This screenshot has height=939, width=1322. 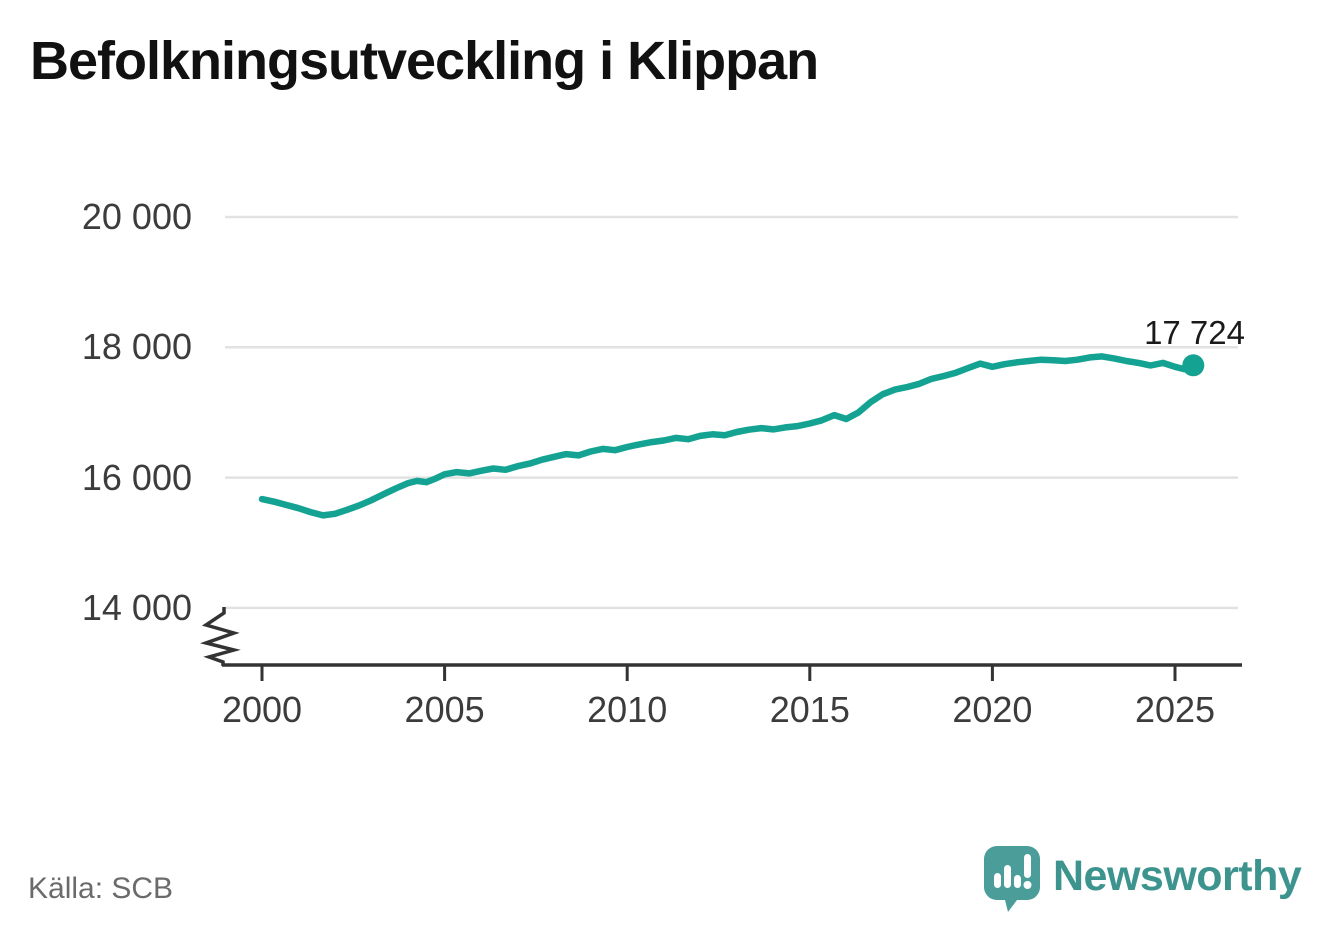 I want to click on x-axis-tick-label: 2025, so click(x=1175, y=709).